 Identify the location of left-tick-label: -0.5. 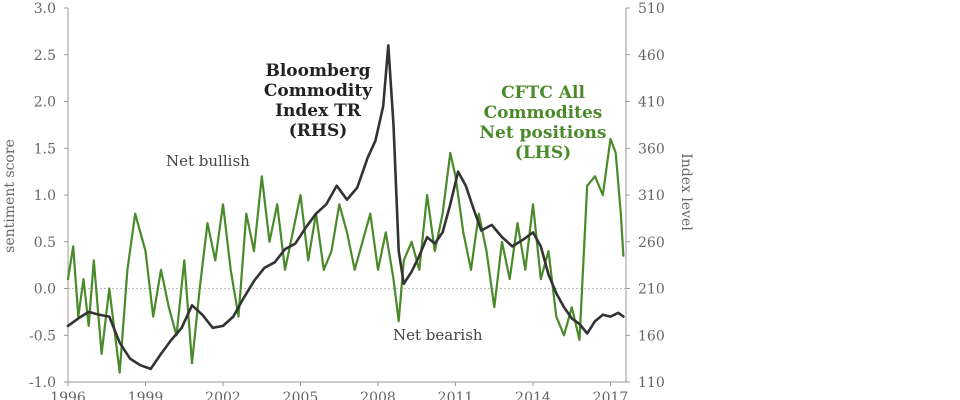
(42, 336).